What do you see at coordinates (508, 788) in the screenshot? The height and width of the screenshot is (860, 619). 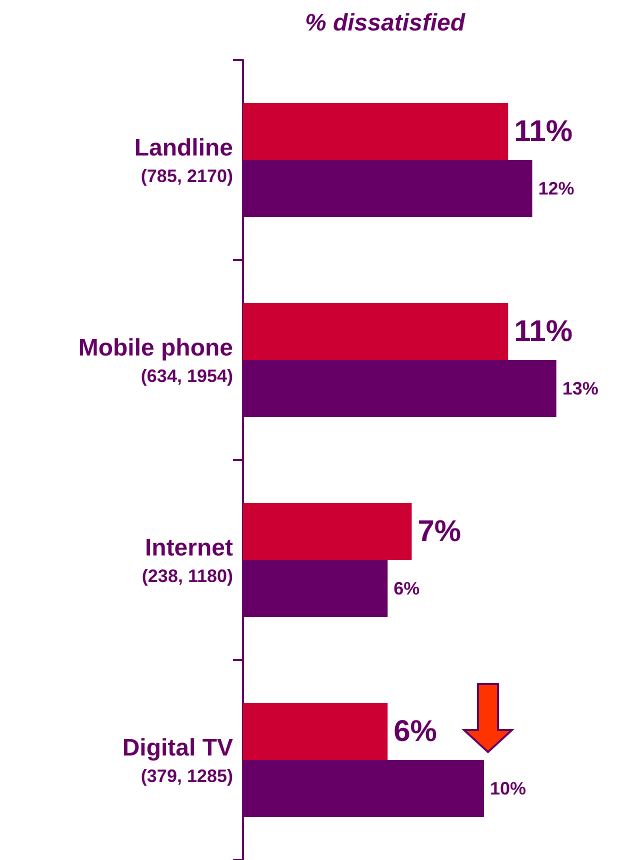 I see `data-label: 10%` at bounding box center [508, 788].